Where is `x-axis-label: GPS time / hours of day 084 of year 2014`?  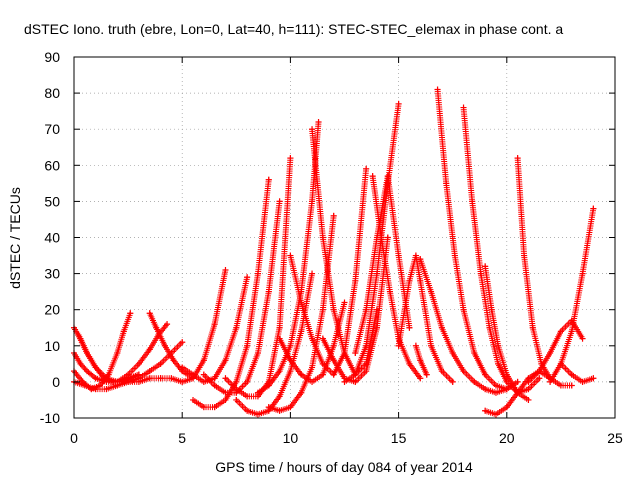 x-axis-label: GPS time / hours of day 084 of year 2014 is located at coordinates (344, 467).